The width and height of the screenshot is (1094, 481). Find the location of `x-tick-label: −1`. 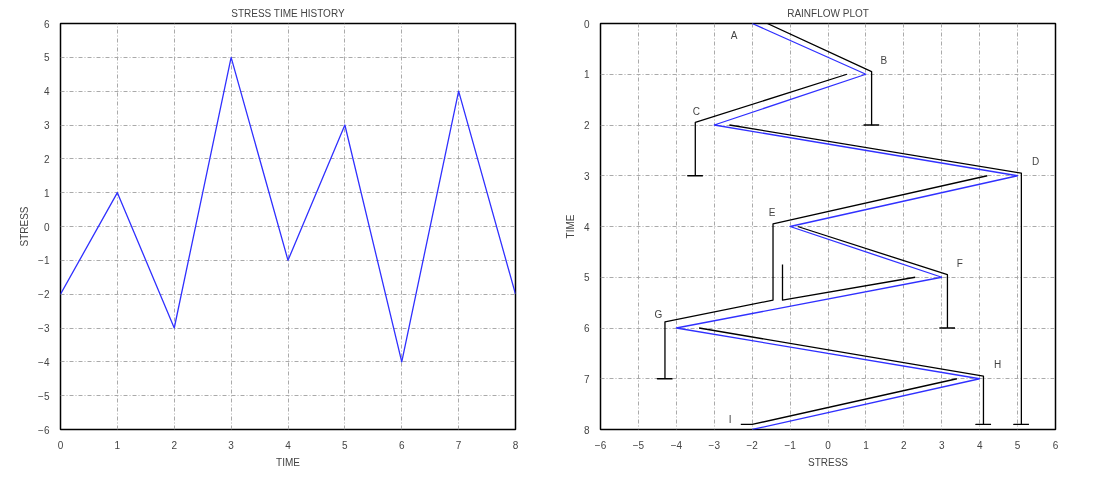

x-tick-label: −1 is located at coordinates (790, 445).